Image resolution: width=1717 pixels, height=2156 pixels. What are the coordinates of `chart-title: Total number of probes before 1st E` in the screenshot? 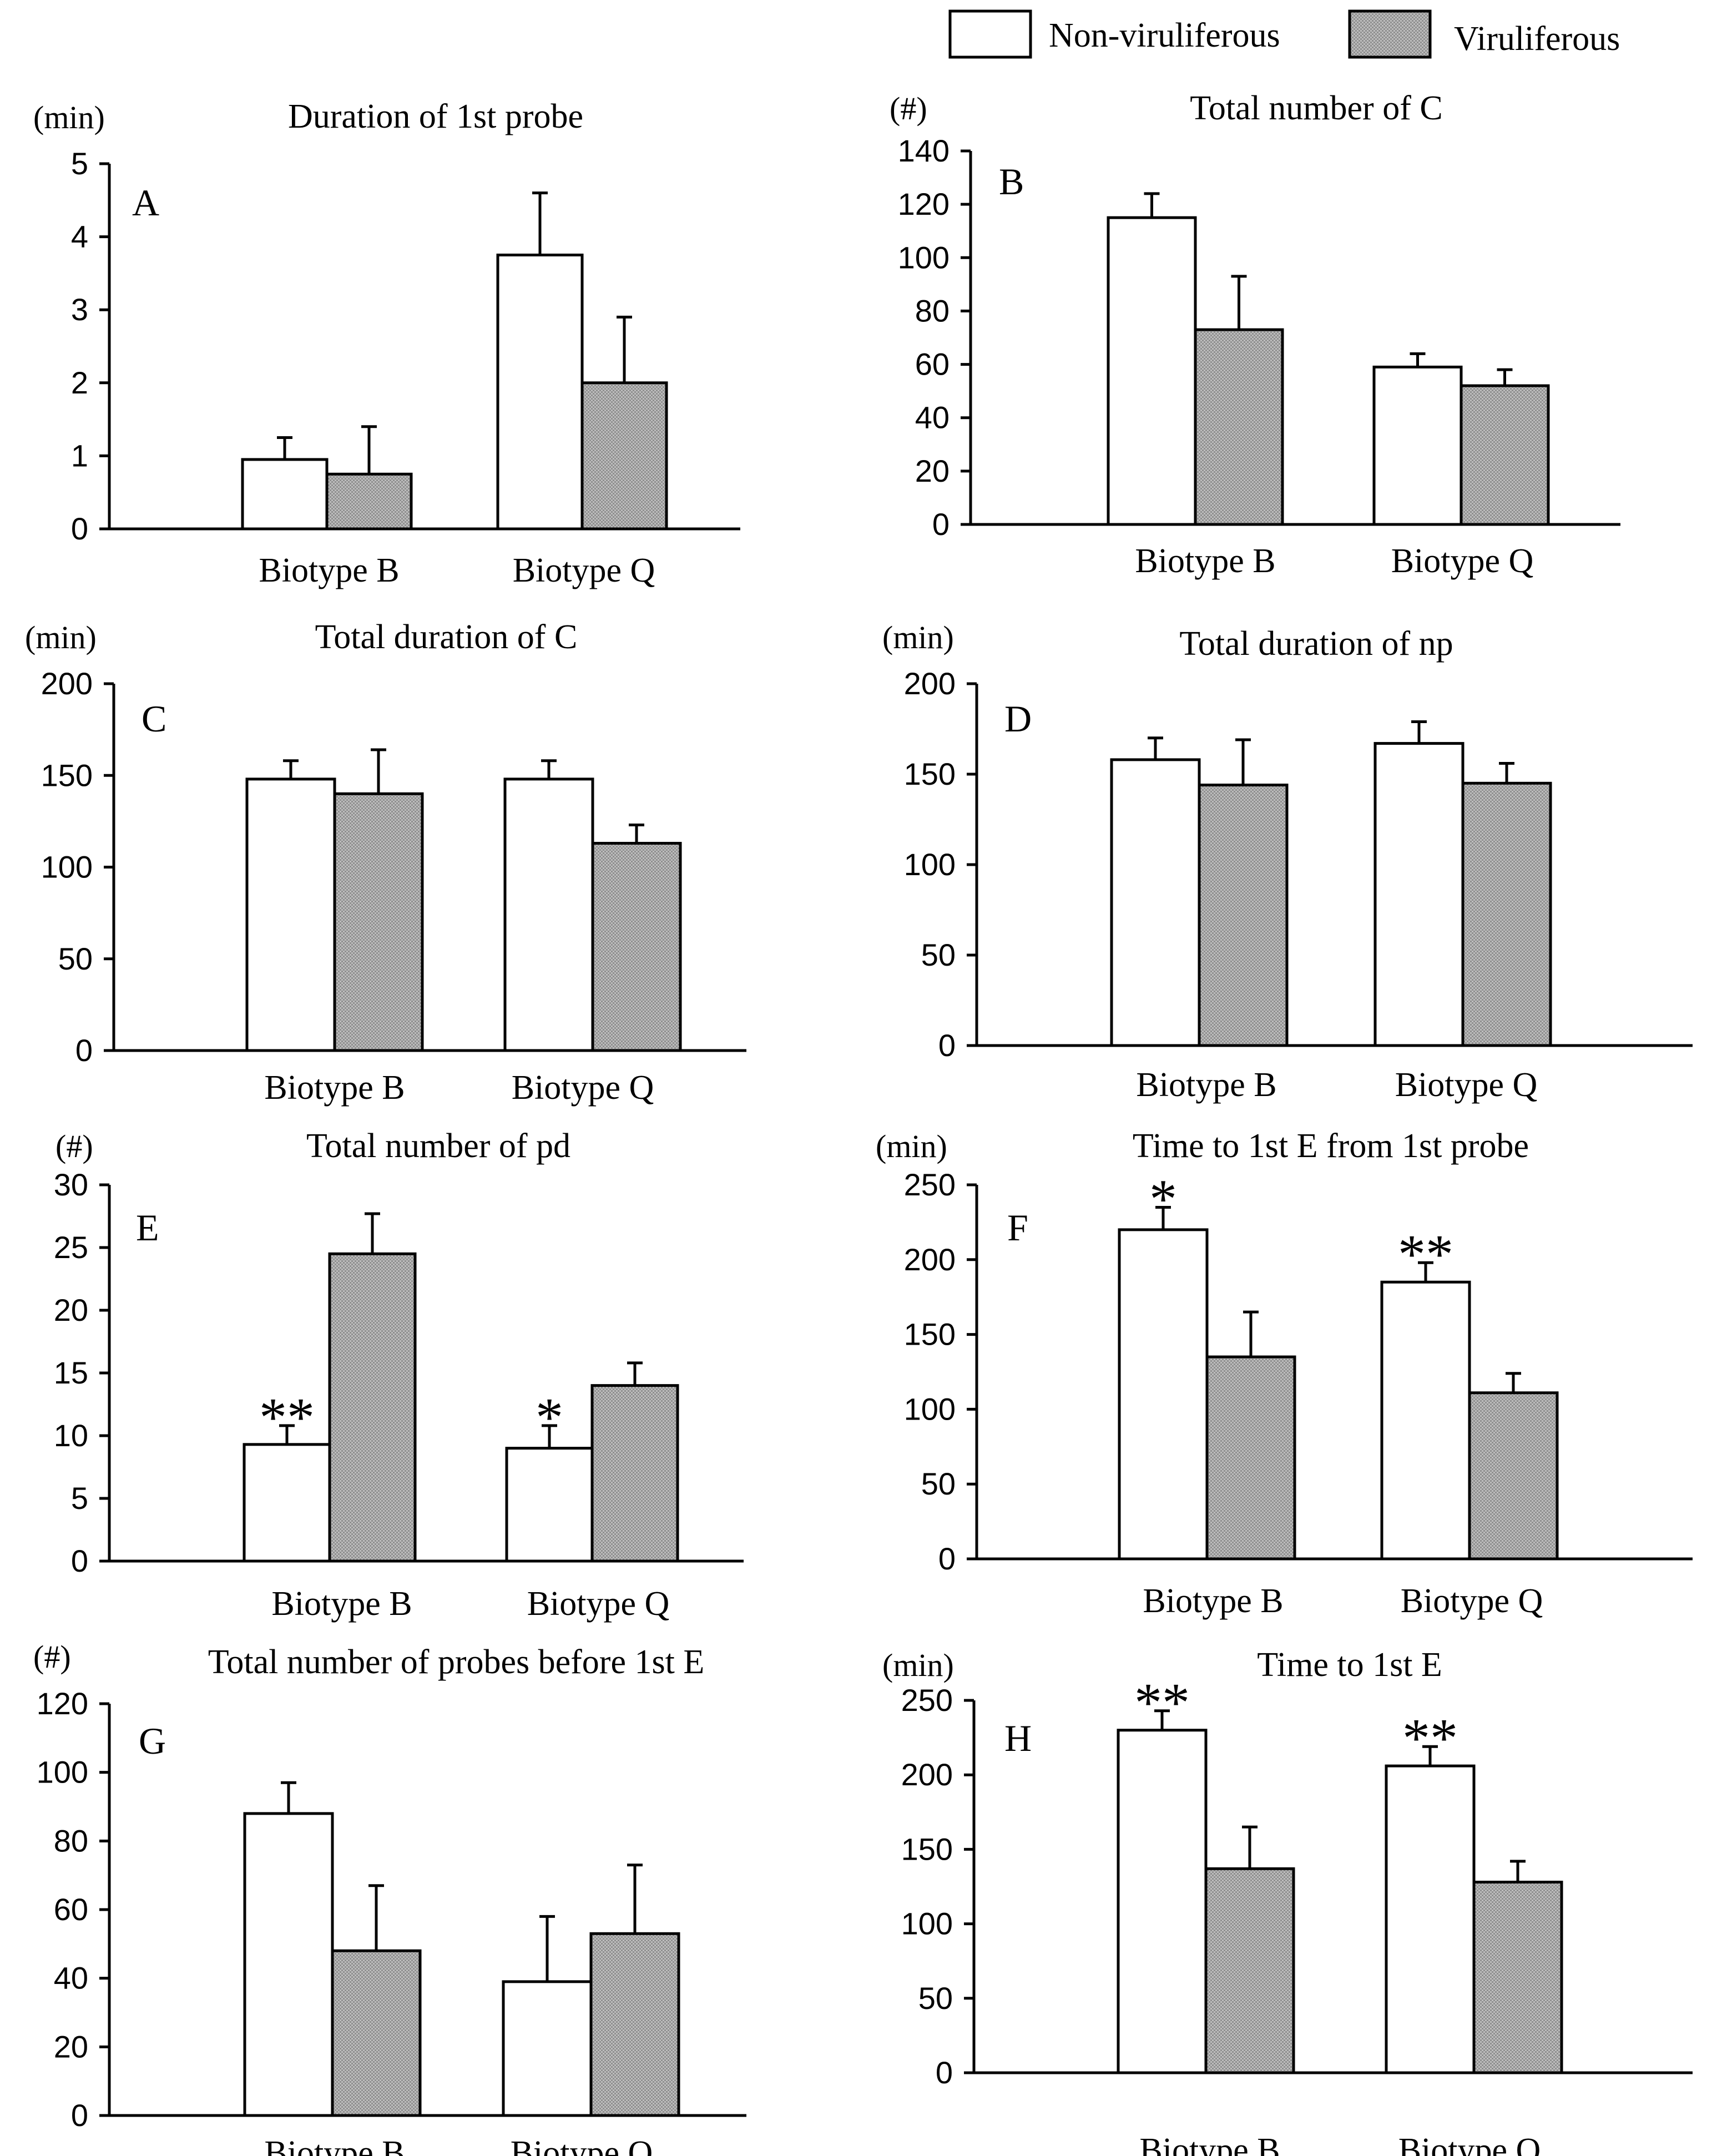 It's located at (456, 1662).